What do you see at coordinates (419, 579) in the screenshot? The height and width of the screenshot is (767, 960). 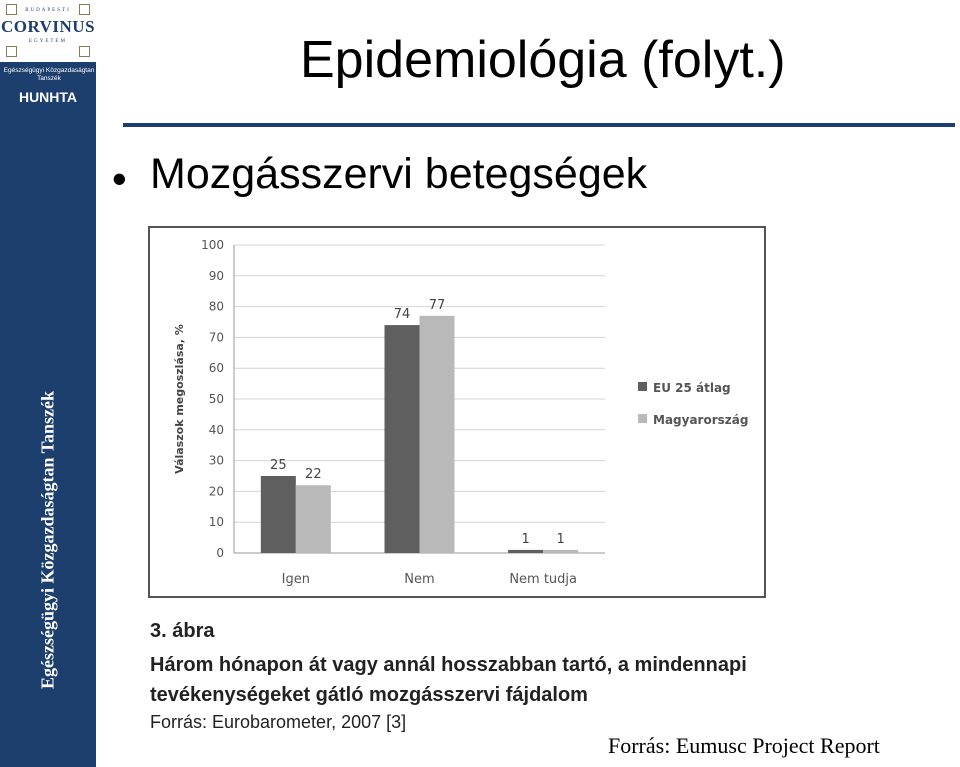 I see `x-tick-label: Nem` at bounding box center [419, 579].